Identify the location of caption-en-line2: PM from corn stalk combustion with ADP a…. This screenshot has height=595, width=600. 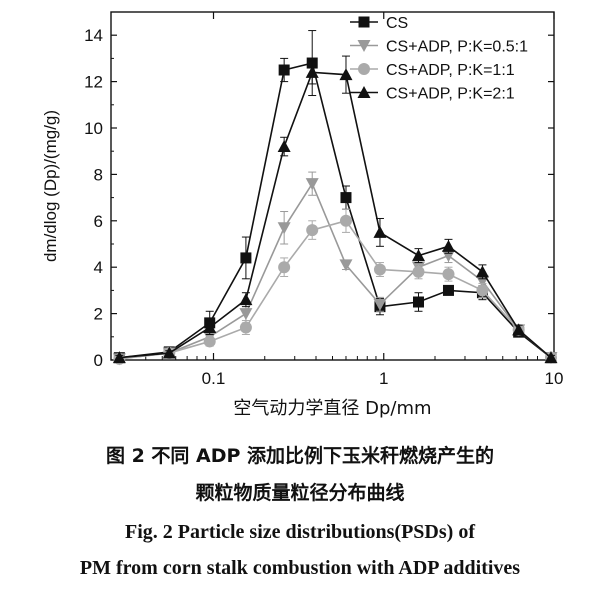
(300, 568).